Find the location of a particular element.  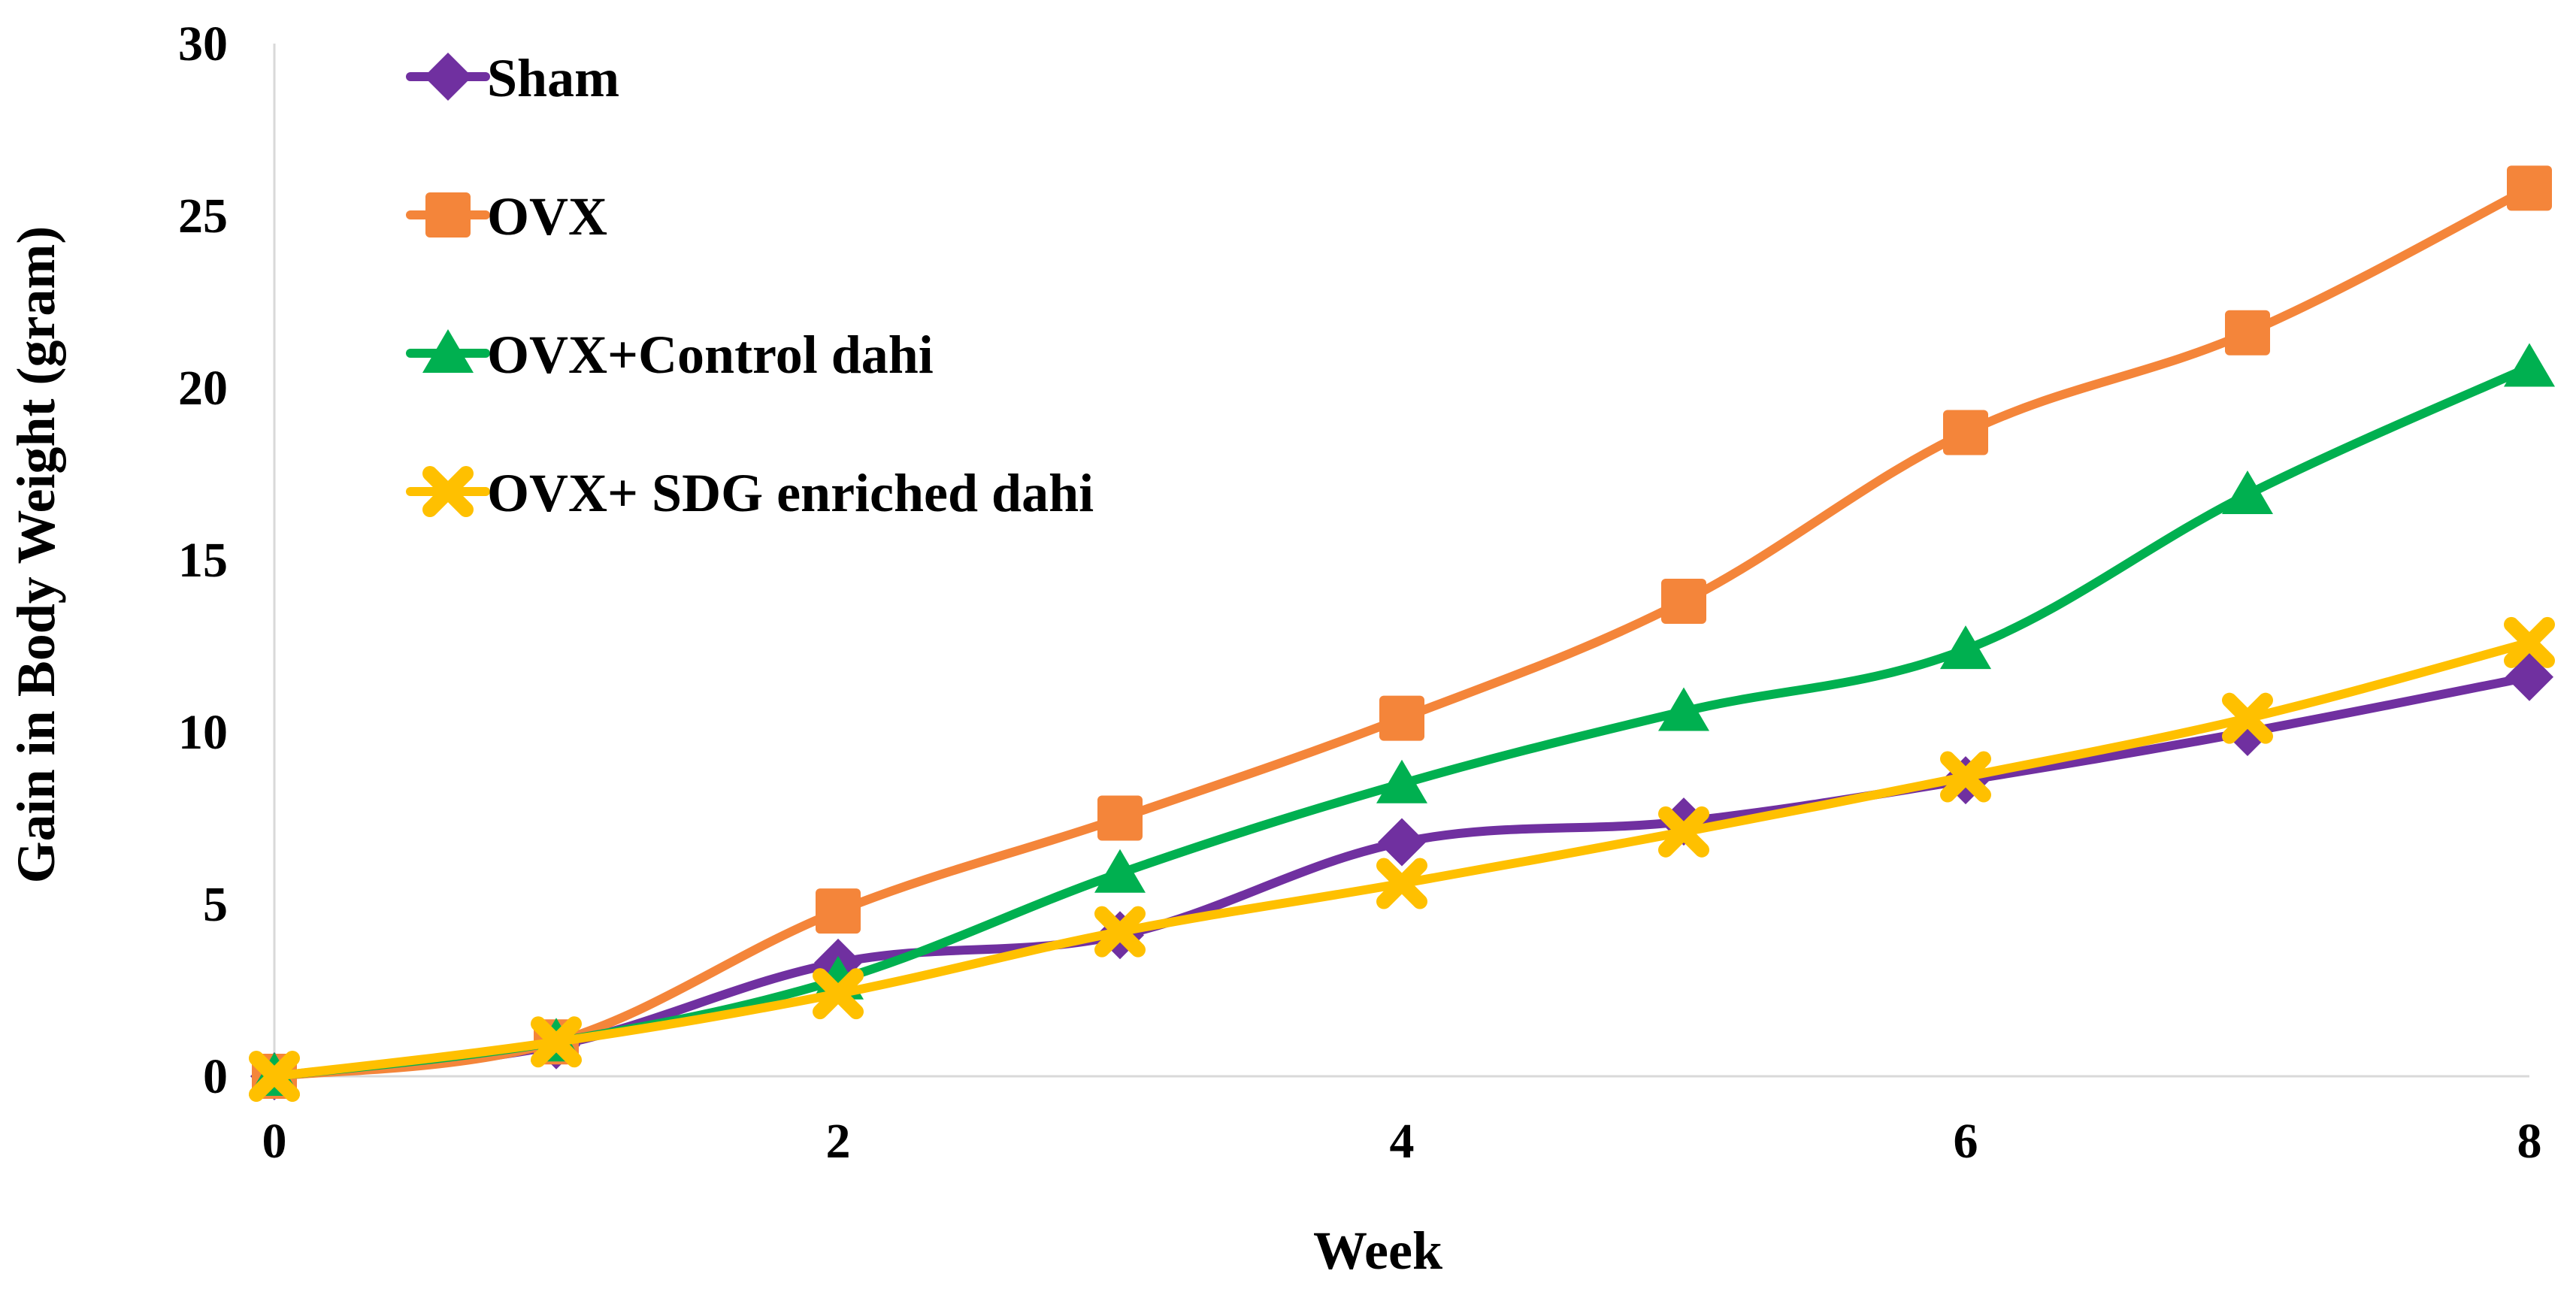

legend-label: OVX+ SDG enriched dahi is located at coordinates (790, 493).